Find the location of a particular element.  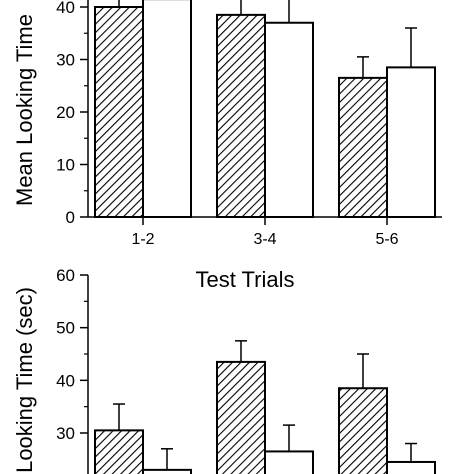

x-axis-title: Test Trials is located at coordinates (244, 279).